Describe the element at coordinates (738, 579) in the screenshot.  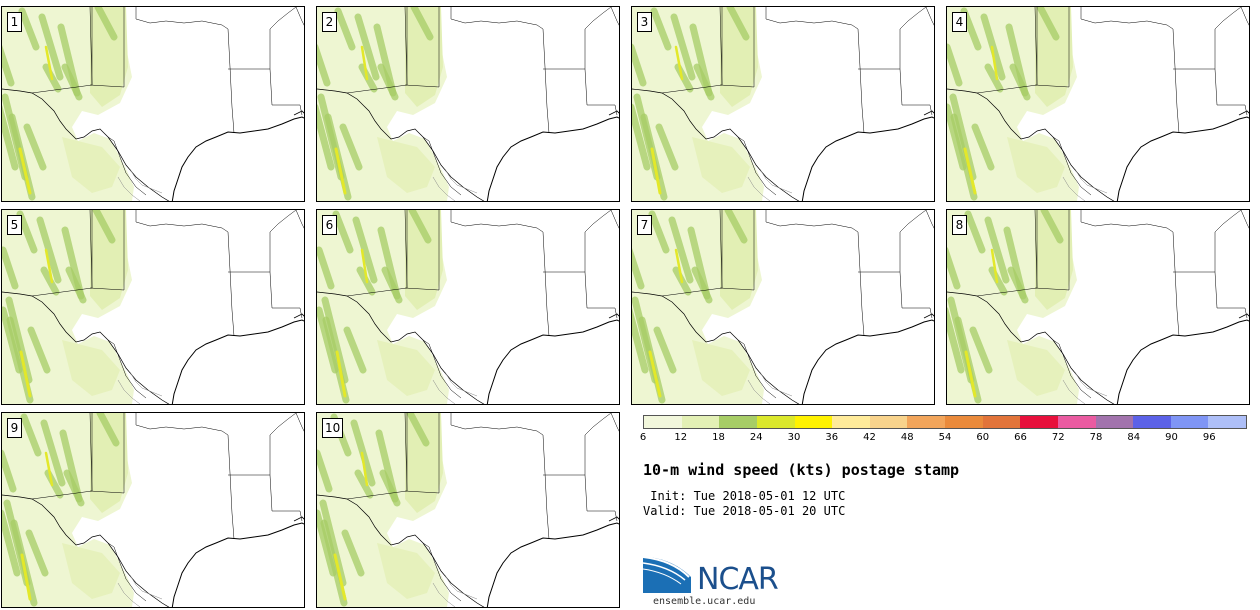
I see `ncar-wordmark: NCAR` at that location.